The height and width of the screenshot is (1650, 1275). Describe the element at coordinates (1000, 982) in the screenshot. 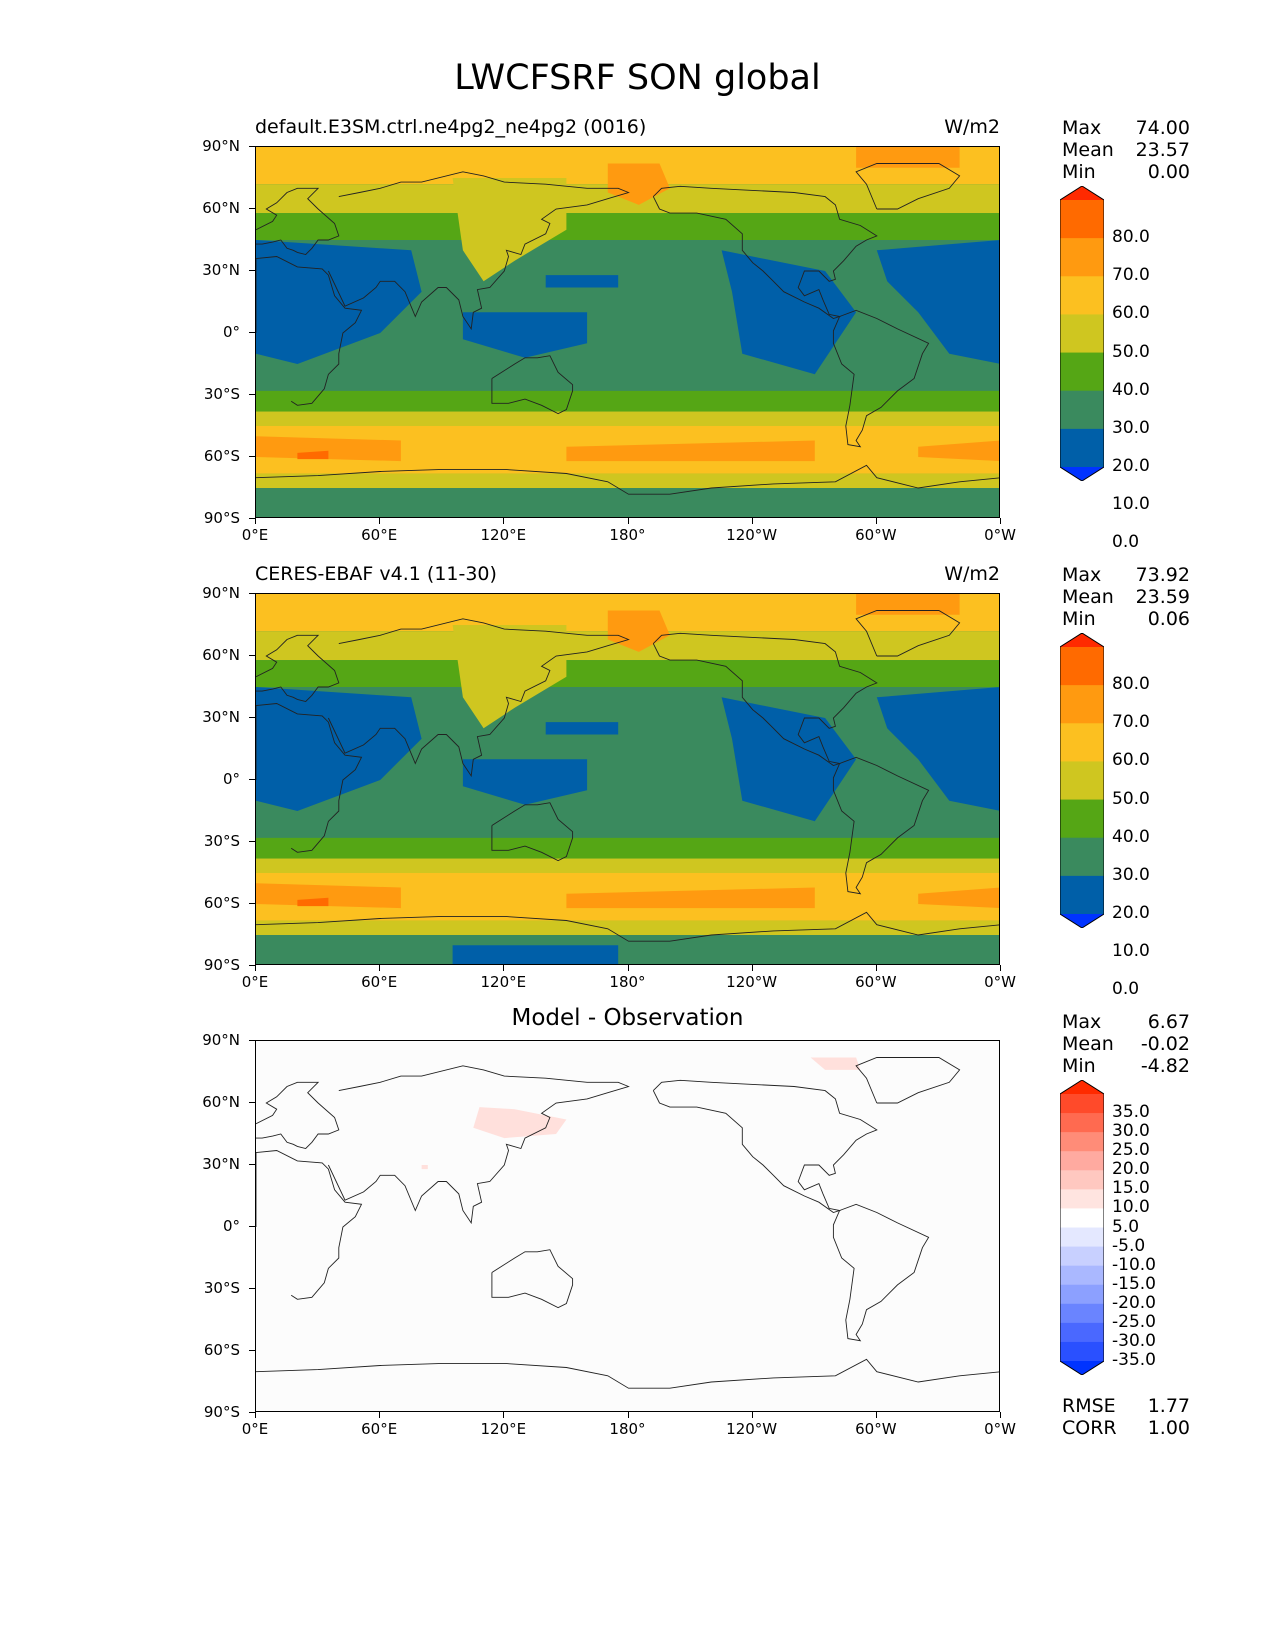

I see `x-tick-label: 0°W` at that location.